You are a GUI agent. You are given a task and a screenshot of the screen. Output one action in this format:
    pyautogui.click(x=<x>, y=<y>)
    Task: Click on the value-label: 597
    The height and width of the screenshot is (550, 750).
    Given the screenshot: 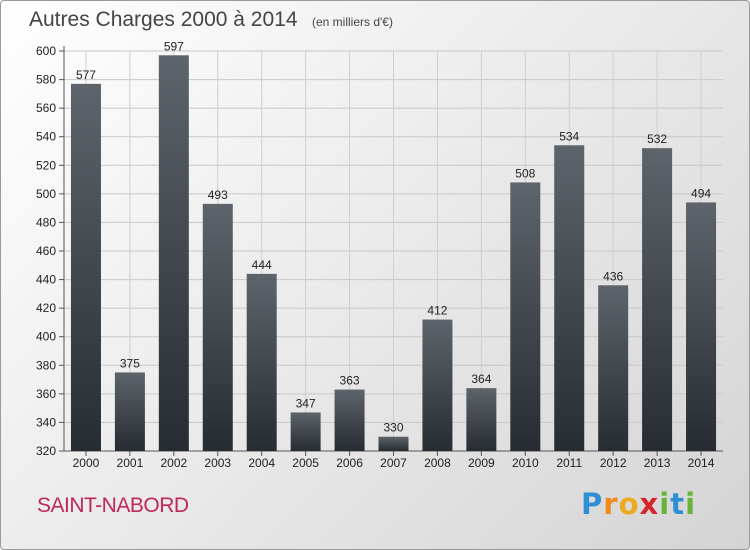 What is the action you would take?
    pyautogui.click(x=174, y=46)
    